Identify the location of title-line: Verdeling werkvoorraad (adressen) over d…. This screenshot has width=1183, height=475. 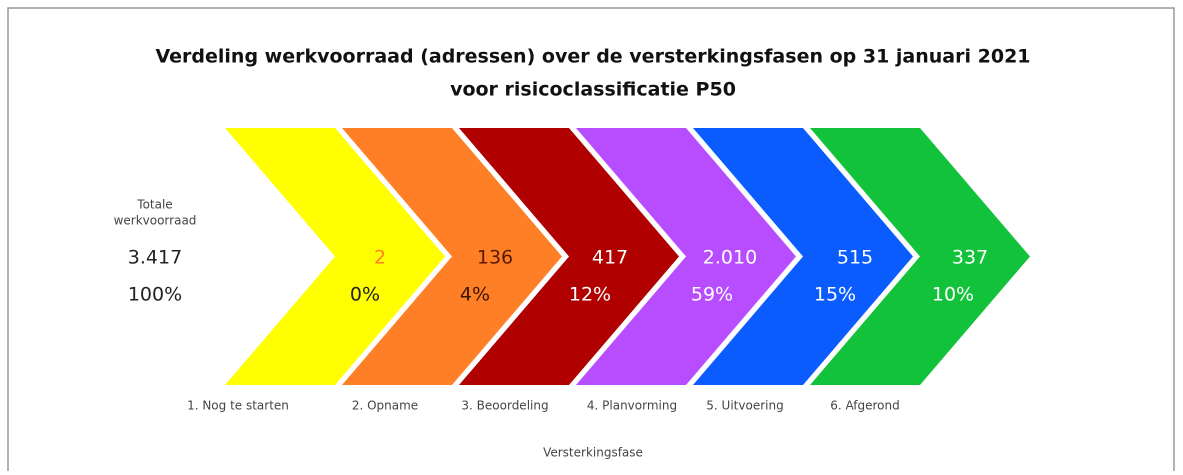
(592, 57).